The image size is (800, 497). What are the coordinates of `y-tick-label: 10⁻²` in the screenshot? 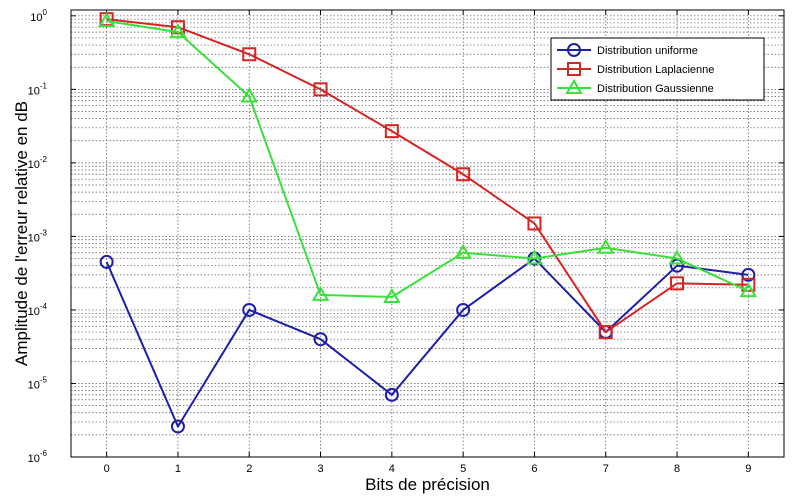 It's located at (38, 163).